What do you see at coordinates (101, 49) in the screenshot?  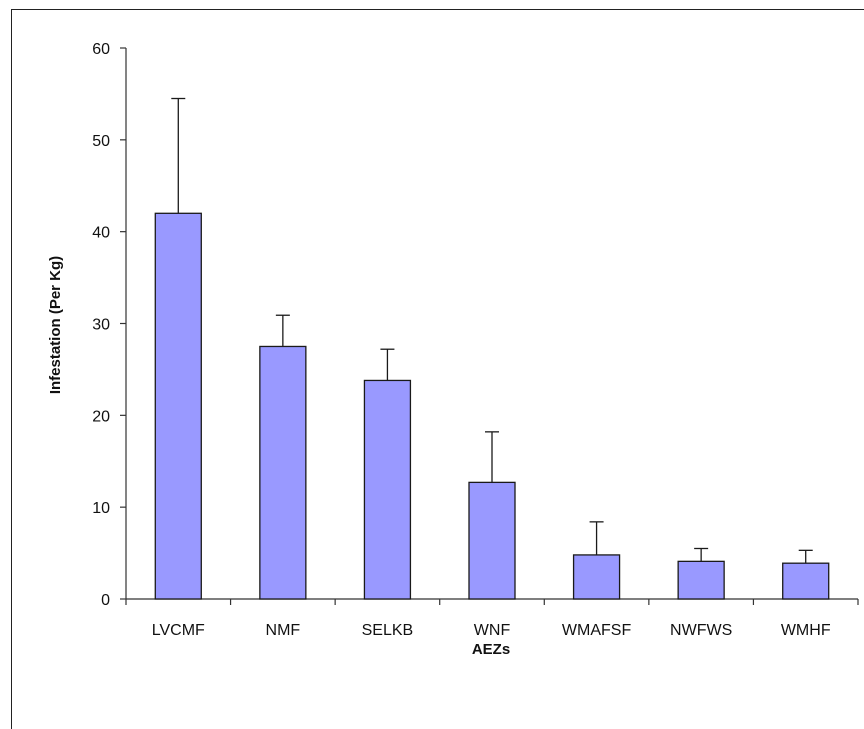 I see `y-tick-label: 60` at bounding box center [101, 49].